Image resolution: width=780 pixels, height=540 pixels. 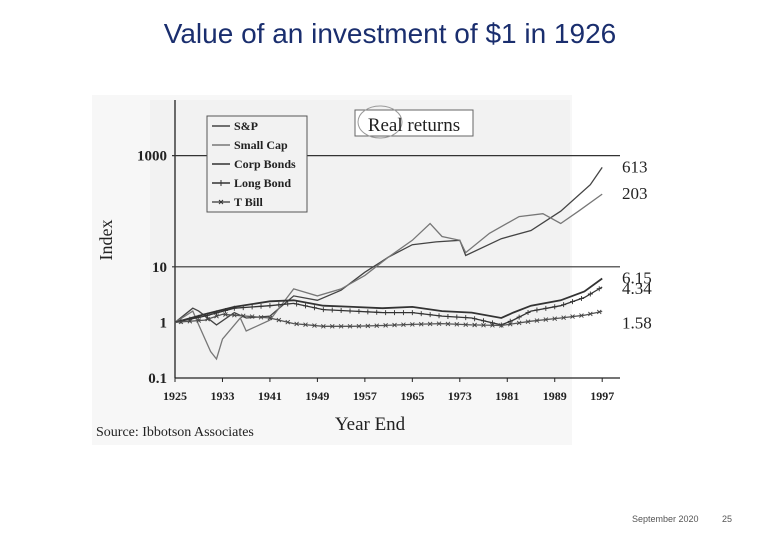 What do you see at coordinates (248, 202) in the screenshot?
I see `legend-label: T Bill` at bounding box center [248, 202].